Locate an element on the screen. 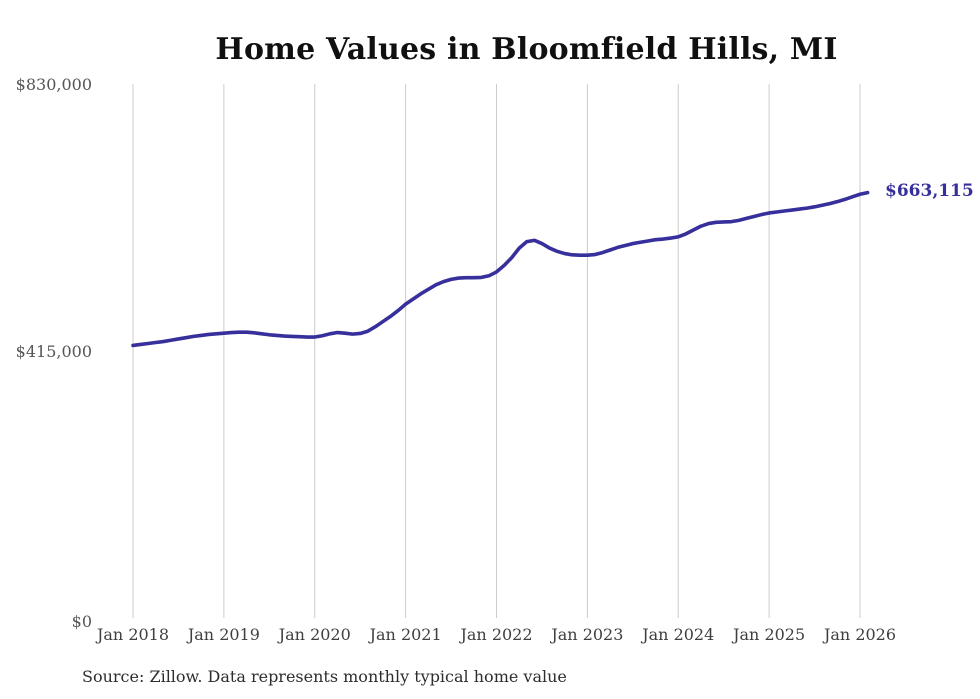 This screenshot has width=980, height=699. x-axis-tick-label: Jan 2023 is located at coordinates (587, 634).